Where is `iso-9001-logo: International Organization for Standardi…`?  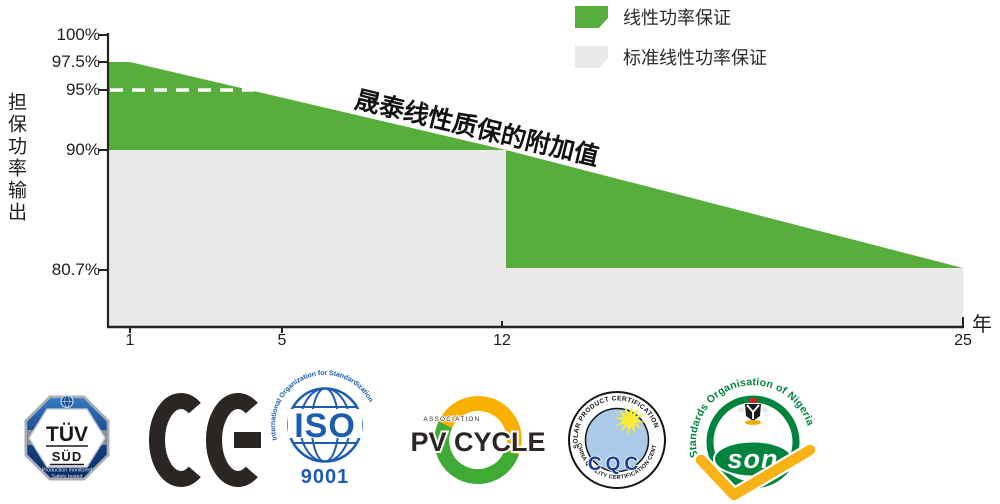 iso-9001-logo: International Organization for Standardi… is located at coordinates (322, 429).